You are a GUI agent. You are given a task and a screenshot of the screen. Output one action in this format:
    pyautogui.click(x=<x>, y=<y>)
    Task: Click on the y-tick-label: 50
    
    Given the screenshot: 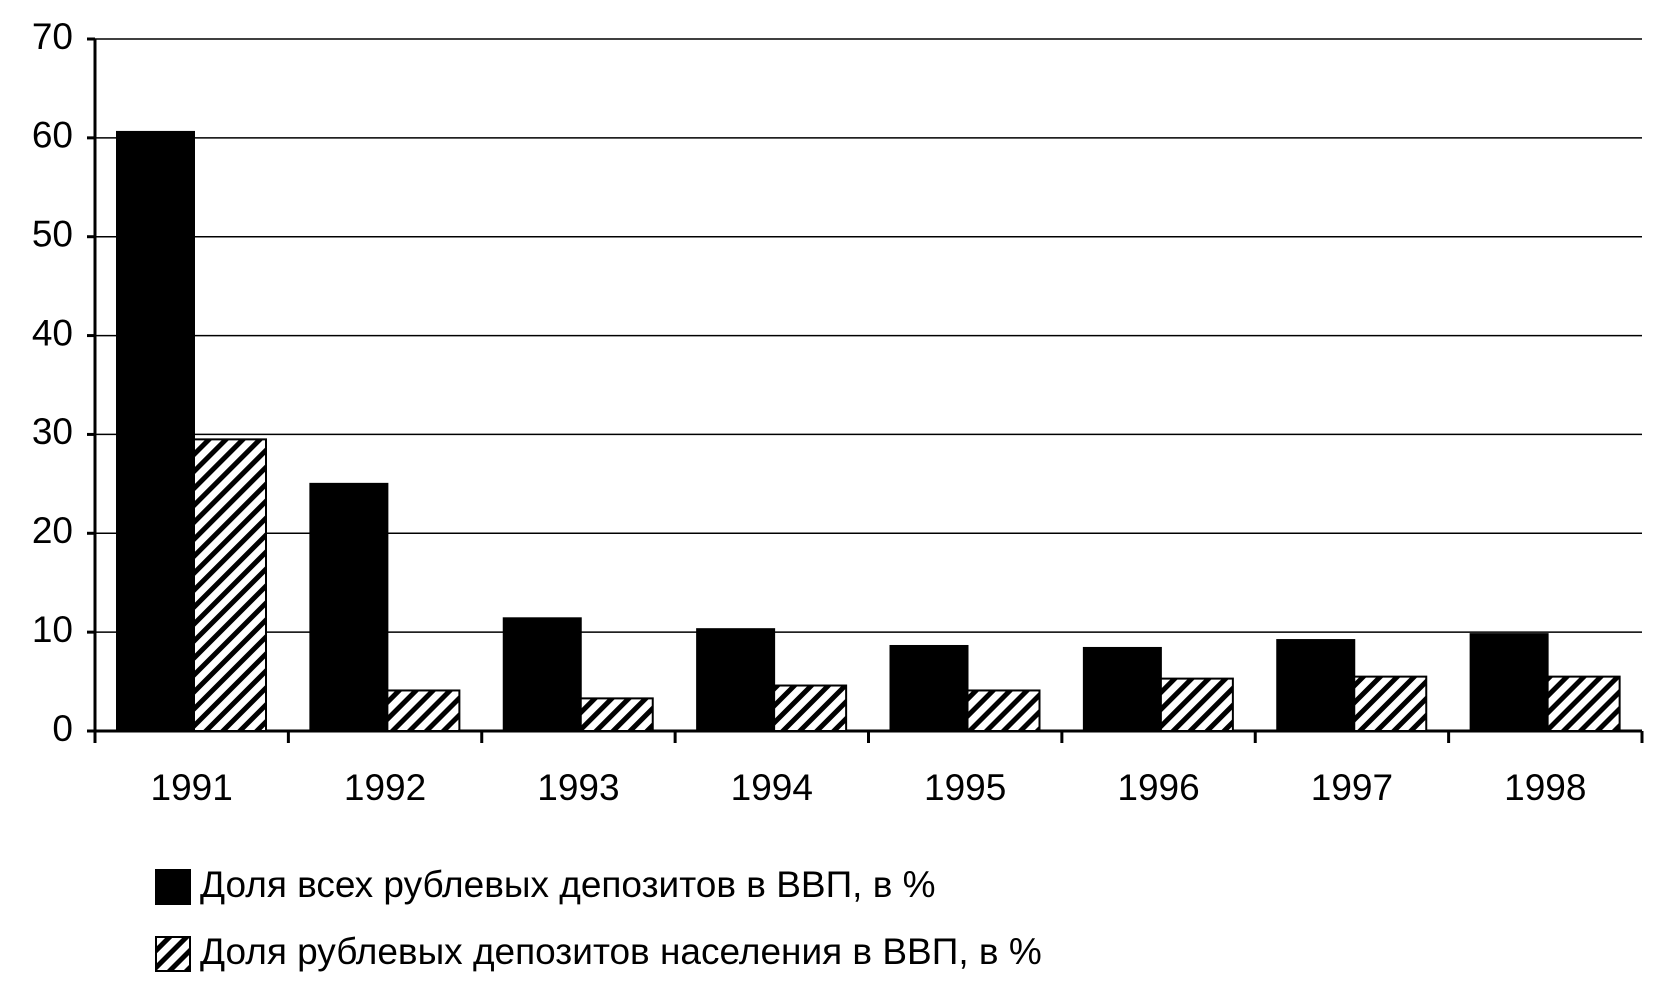 What is the action you would take?
    pyautogui.click(x=52, y=233)
    